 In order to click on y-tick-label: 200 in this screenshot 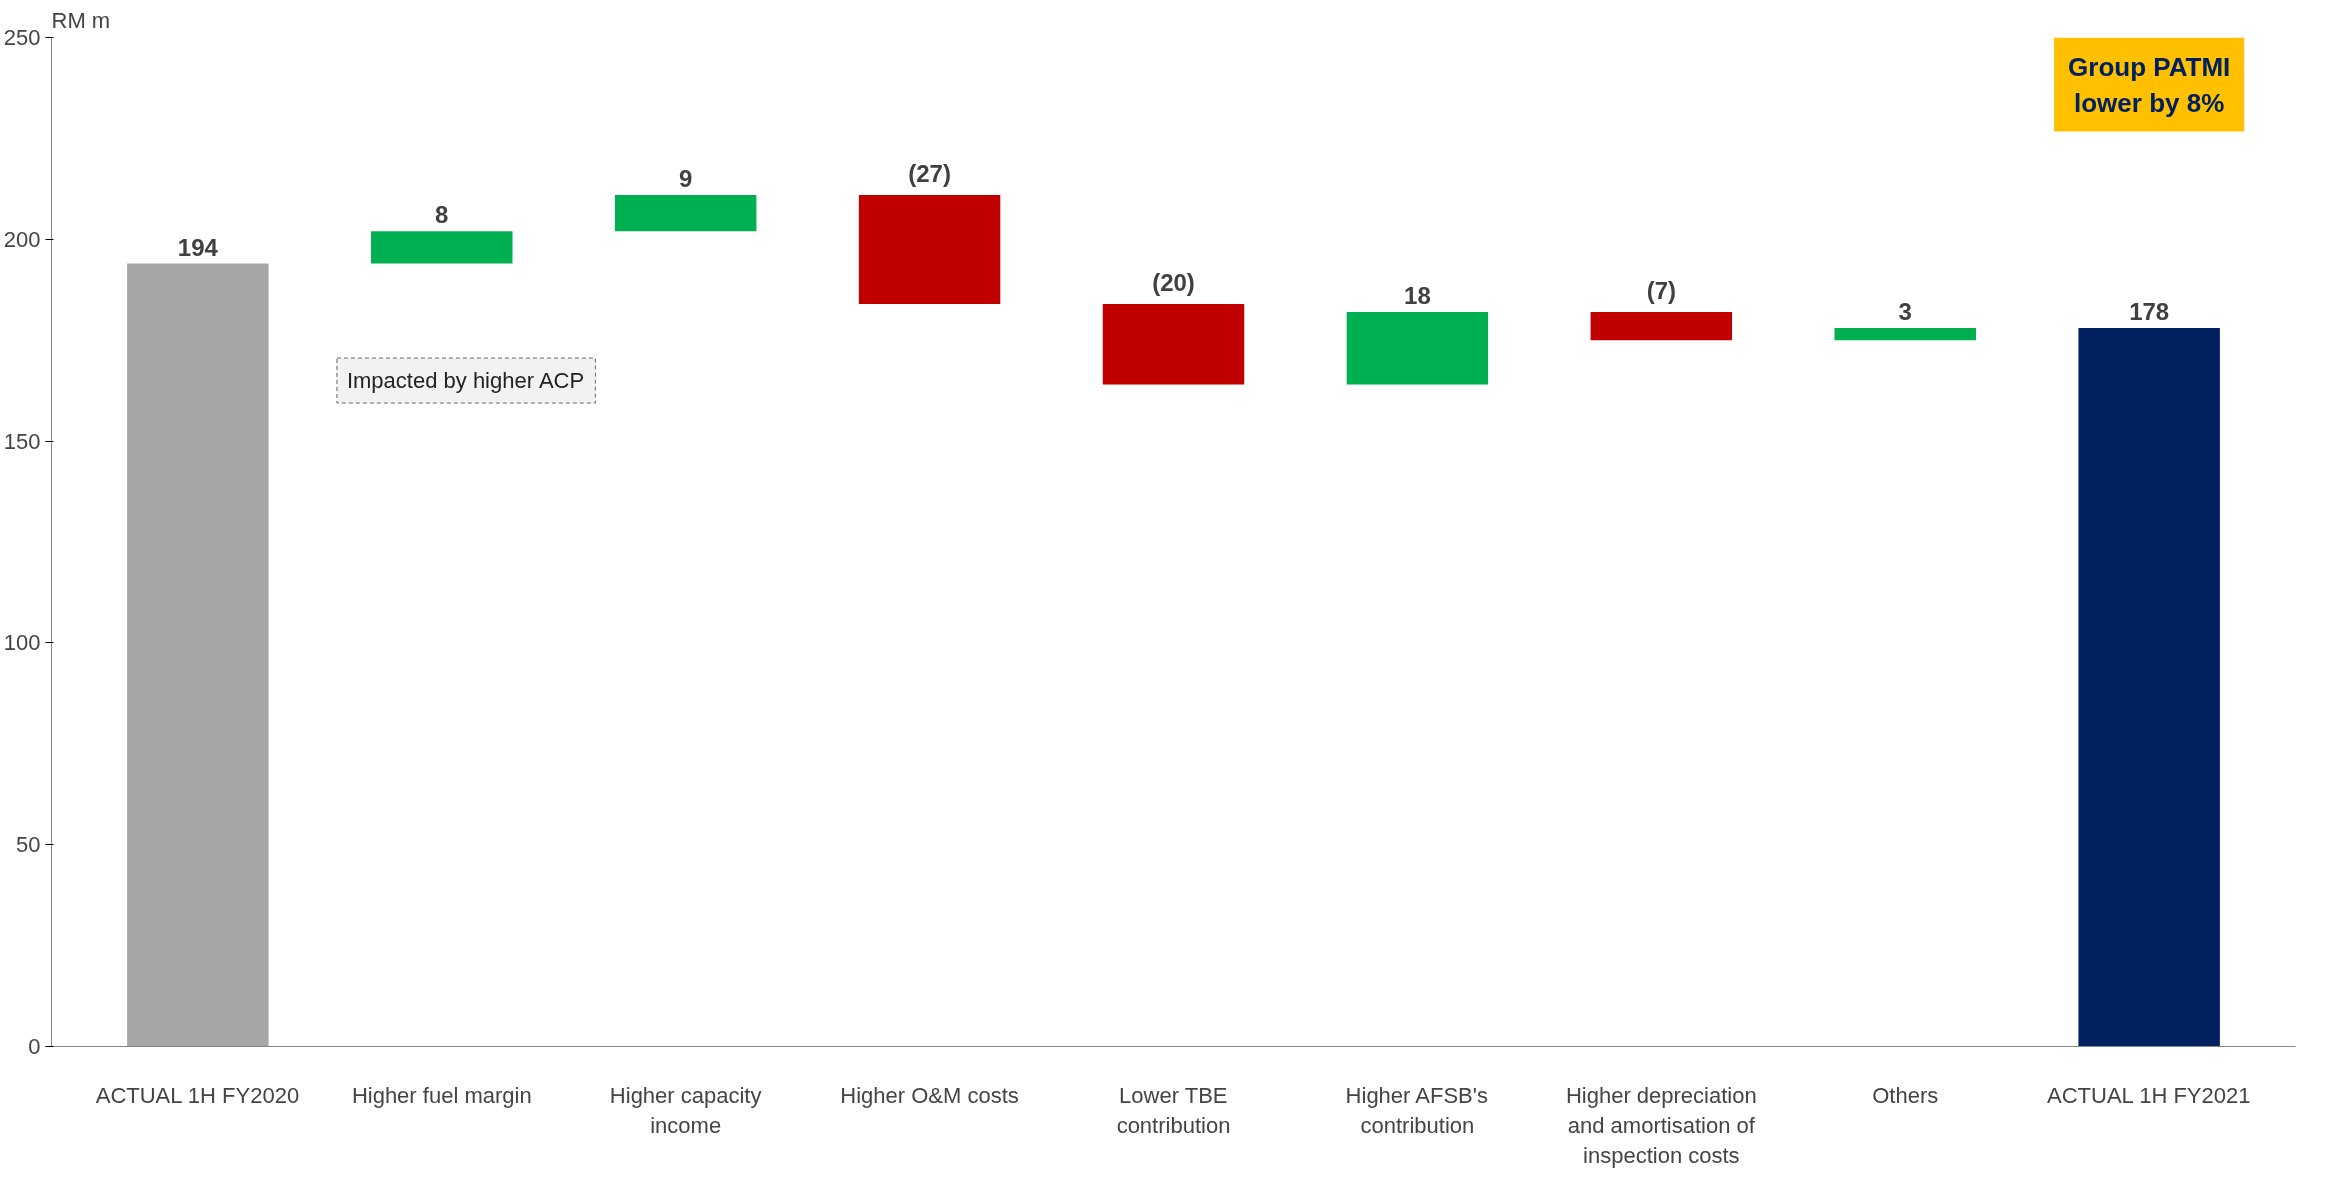, I will do `click(22, 239)`.